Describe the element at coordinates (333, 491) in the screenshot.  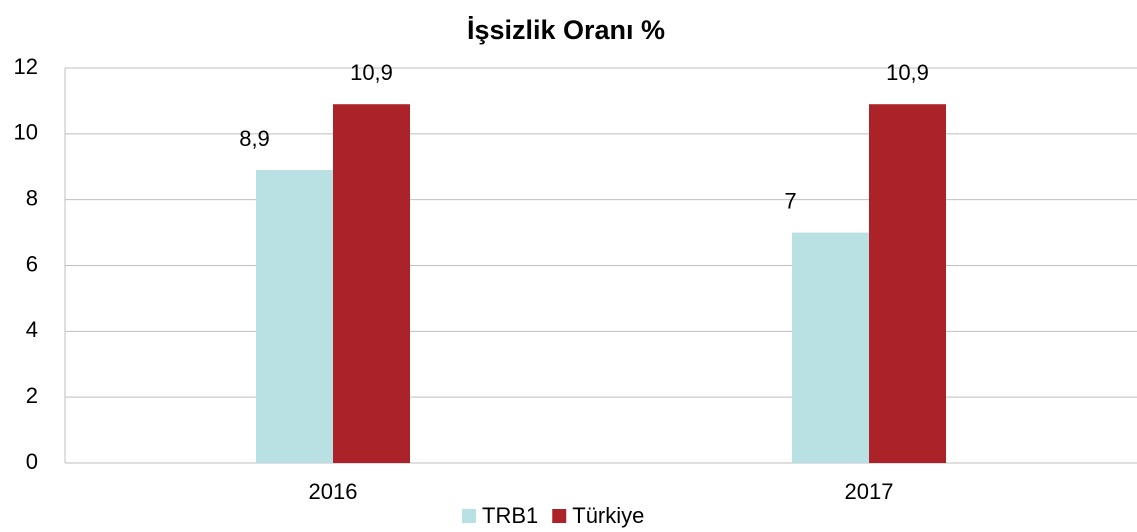
I see `x-tick-label: 2016` at that location.